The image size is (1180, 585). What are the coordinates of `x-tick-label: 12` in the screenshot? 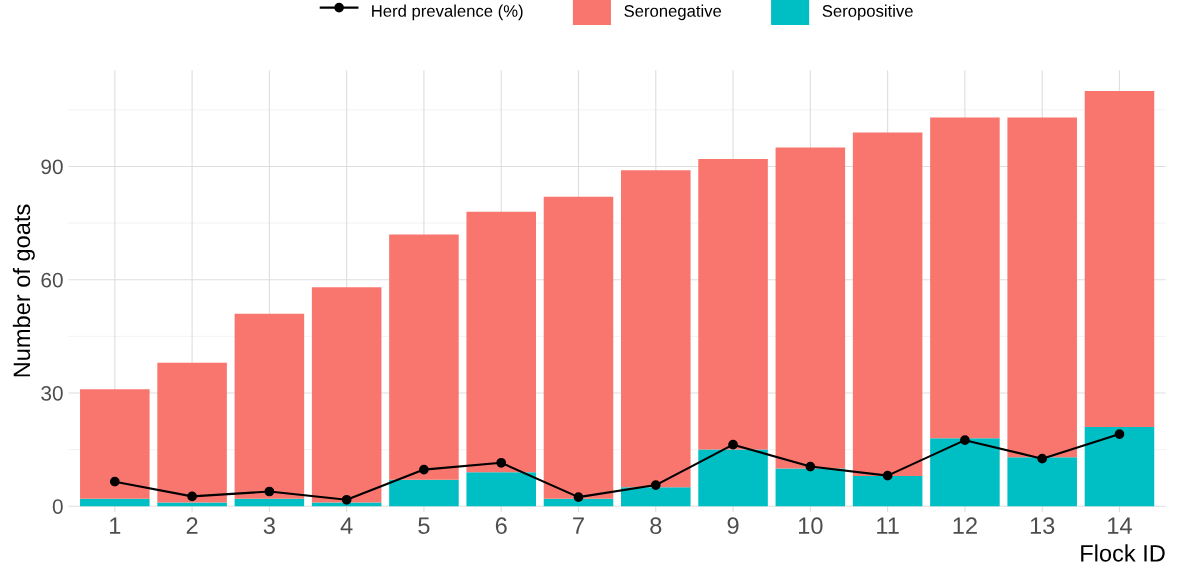 It's located at (965, 525).